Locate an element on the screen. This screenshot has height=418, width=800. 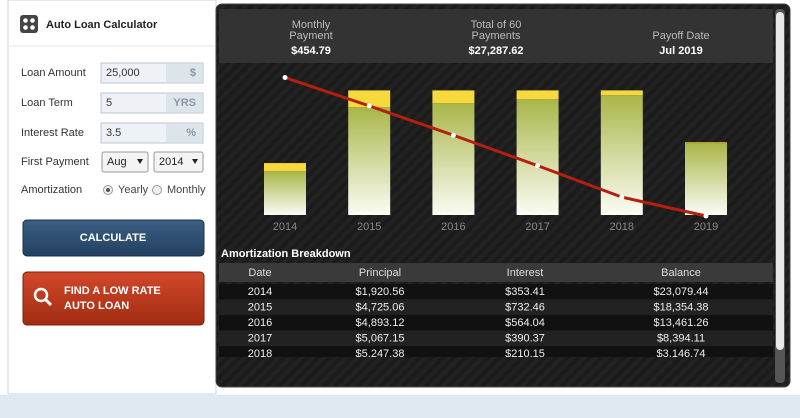
table-cell: 2015 is located at coordinates (260, 307).